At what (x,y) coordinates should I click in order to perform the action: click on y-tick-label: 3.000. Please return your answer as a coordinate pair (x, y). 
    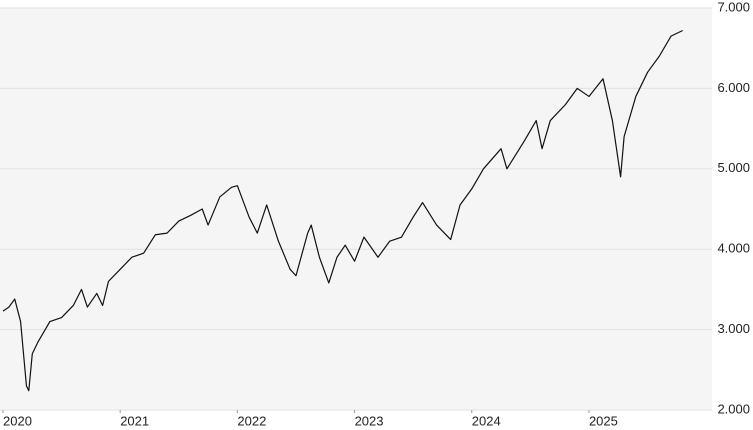
    Looking at the image, I should click on (733, 328).